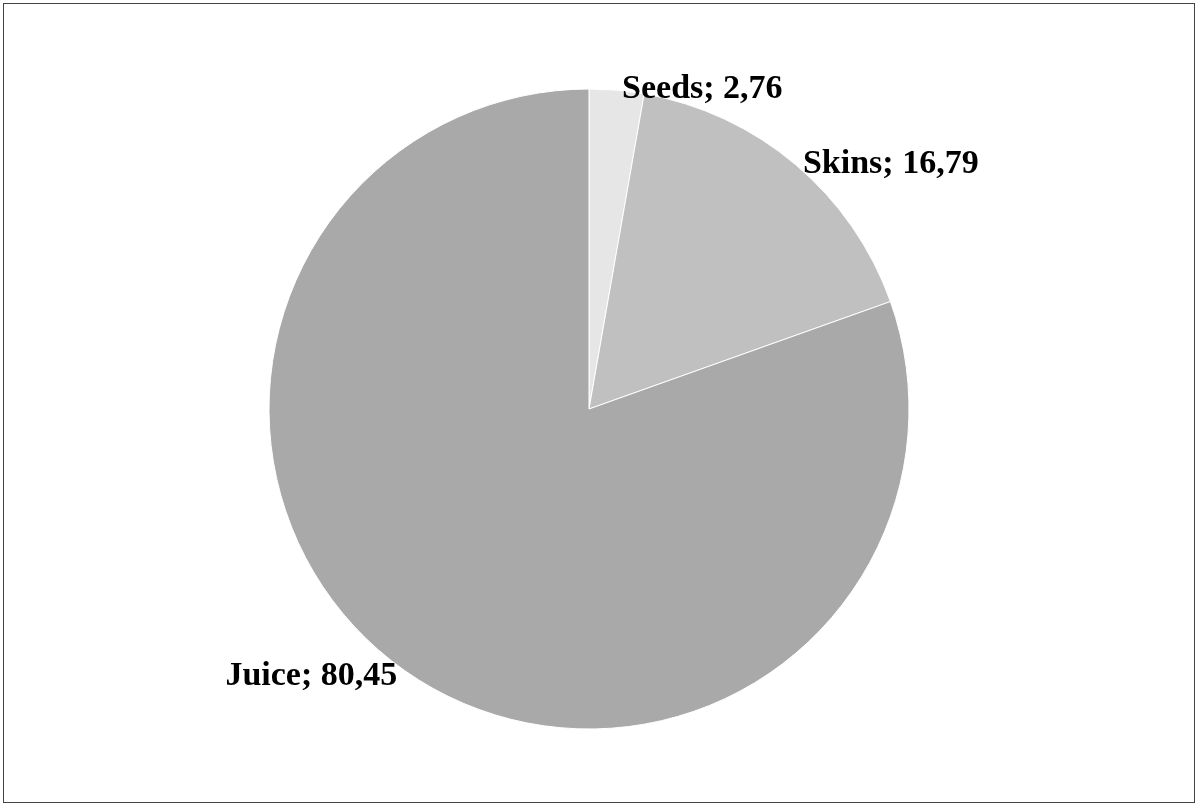  I want to click on slice-label: Juice; 80,45, so click(311, 674).